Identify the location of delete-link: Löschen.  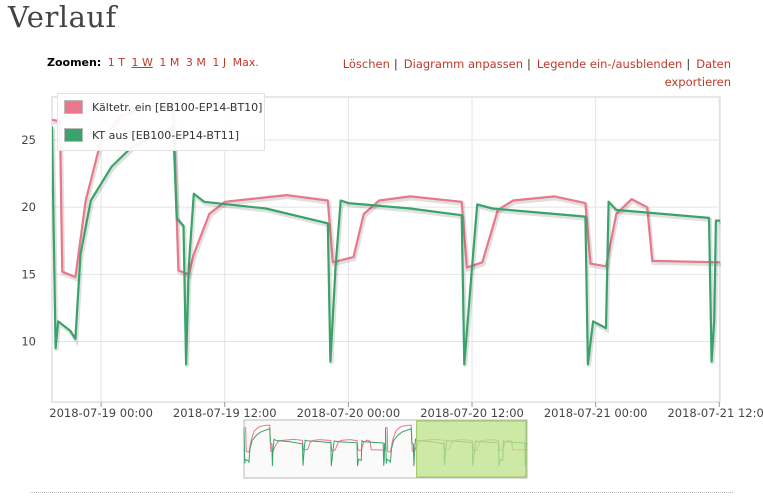
(366, 64).